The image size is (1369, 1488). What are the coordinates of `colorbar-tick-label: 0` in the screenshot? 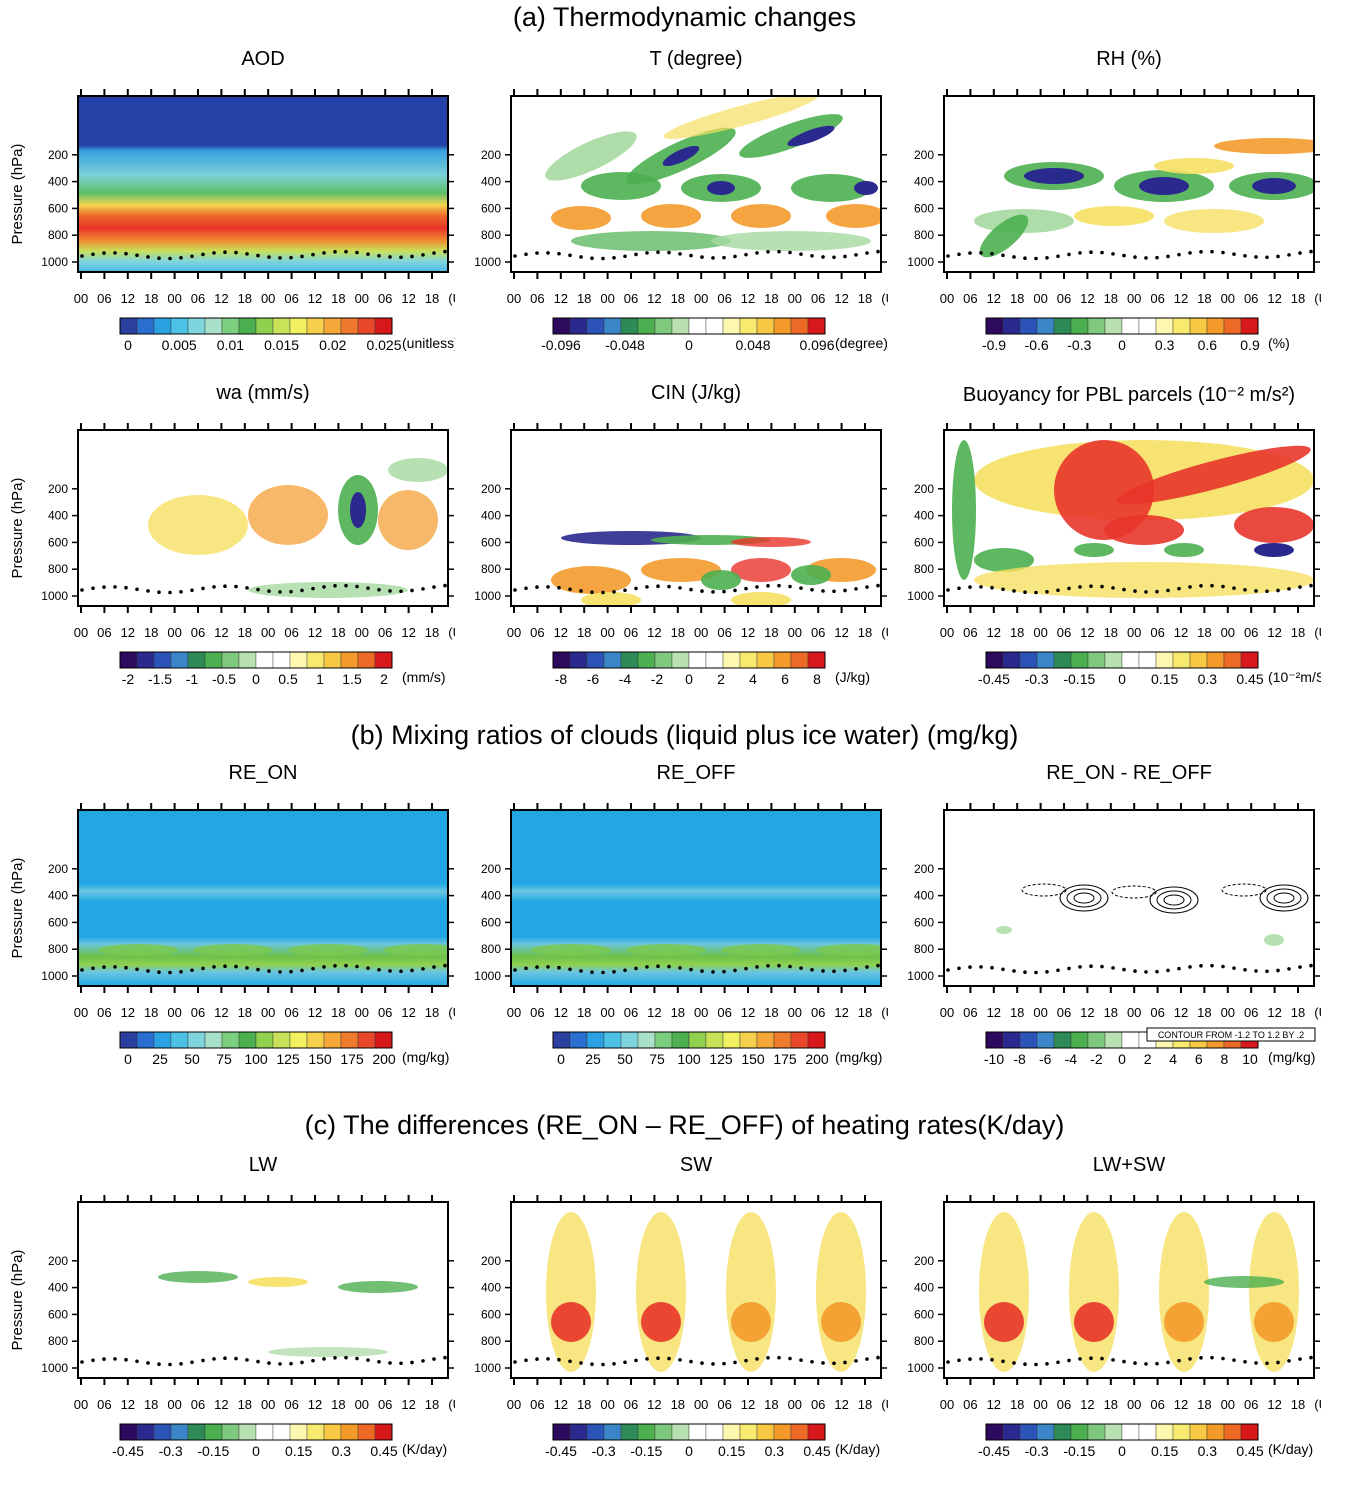 It's located at (561, 1059).